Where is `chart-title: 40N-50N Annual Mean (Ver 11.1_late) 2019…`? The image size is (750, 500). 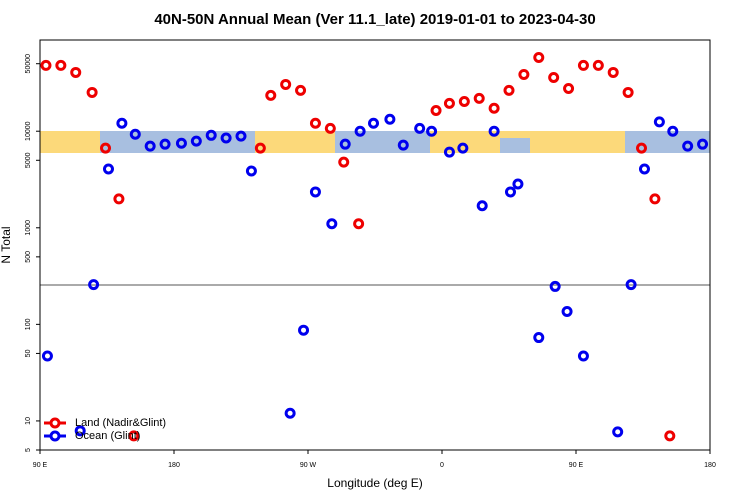 chart-title: 40N-50N Annual Mean (Ver 11.1_late) 2019… is located at coordinates (374, 19).